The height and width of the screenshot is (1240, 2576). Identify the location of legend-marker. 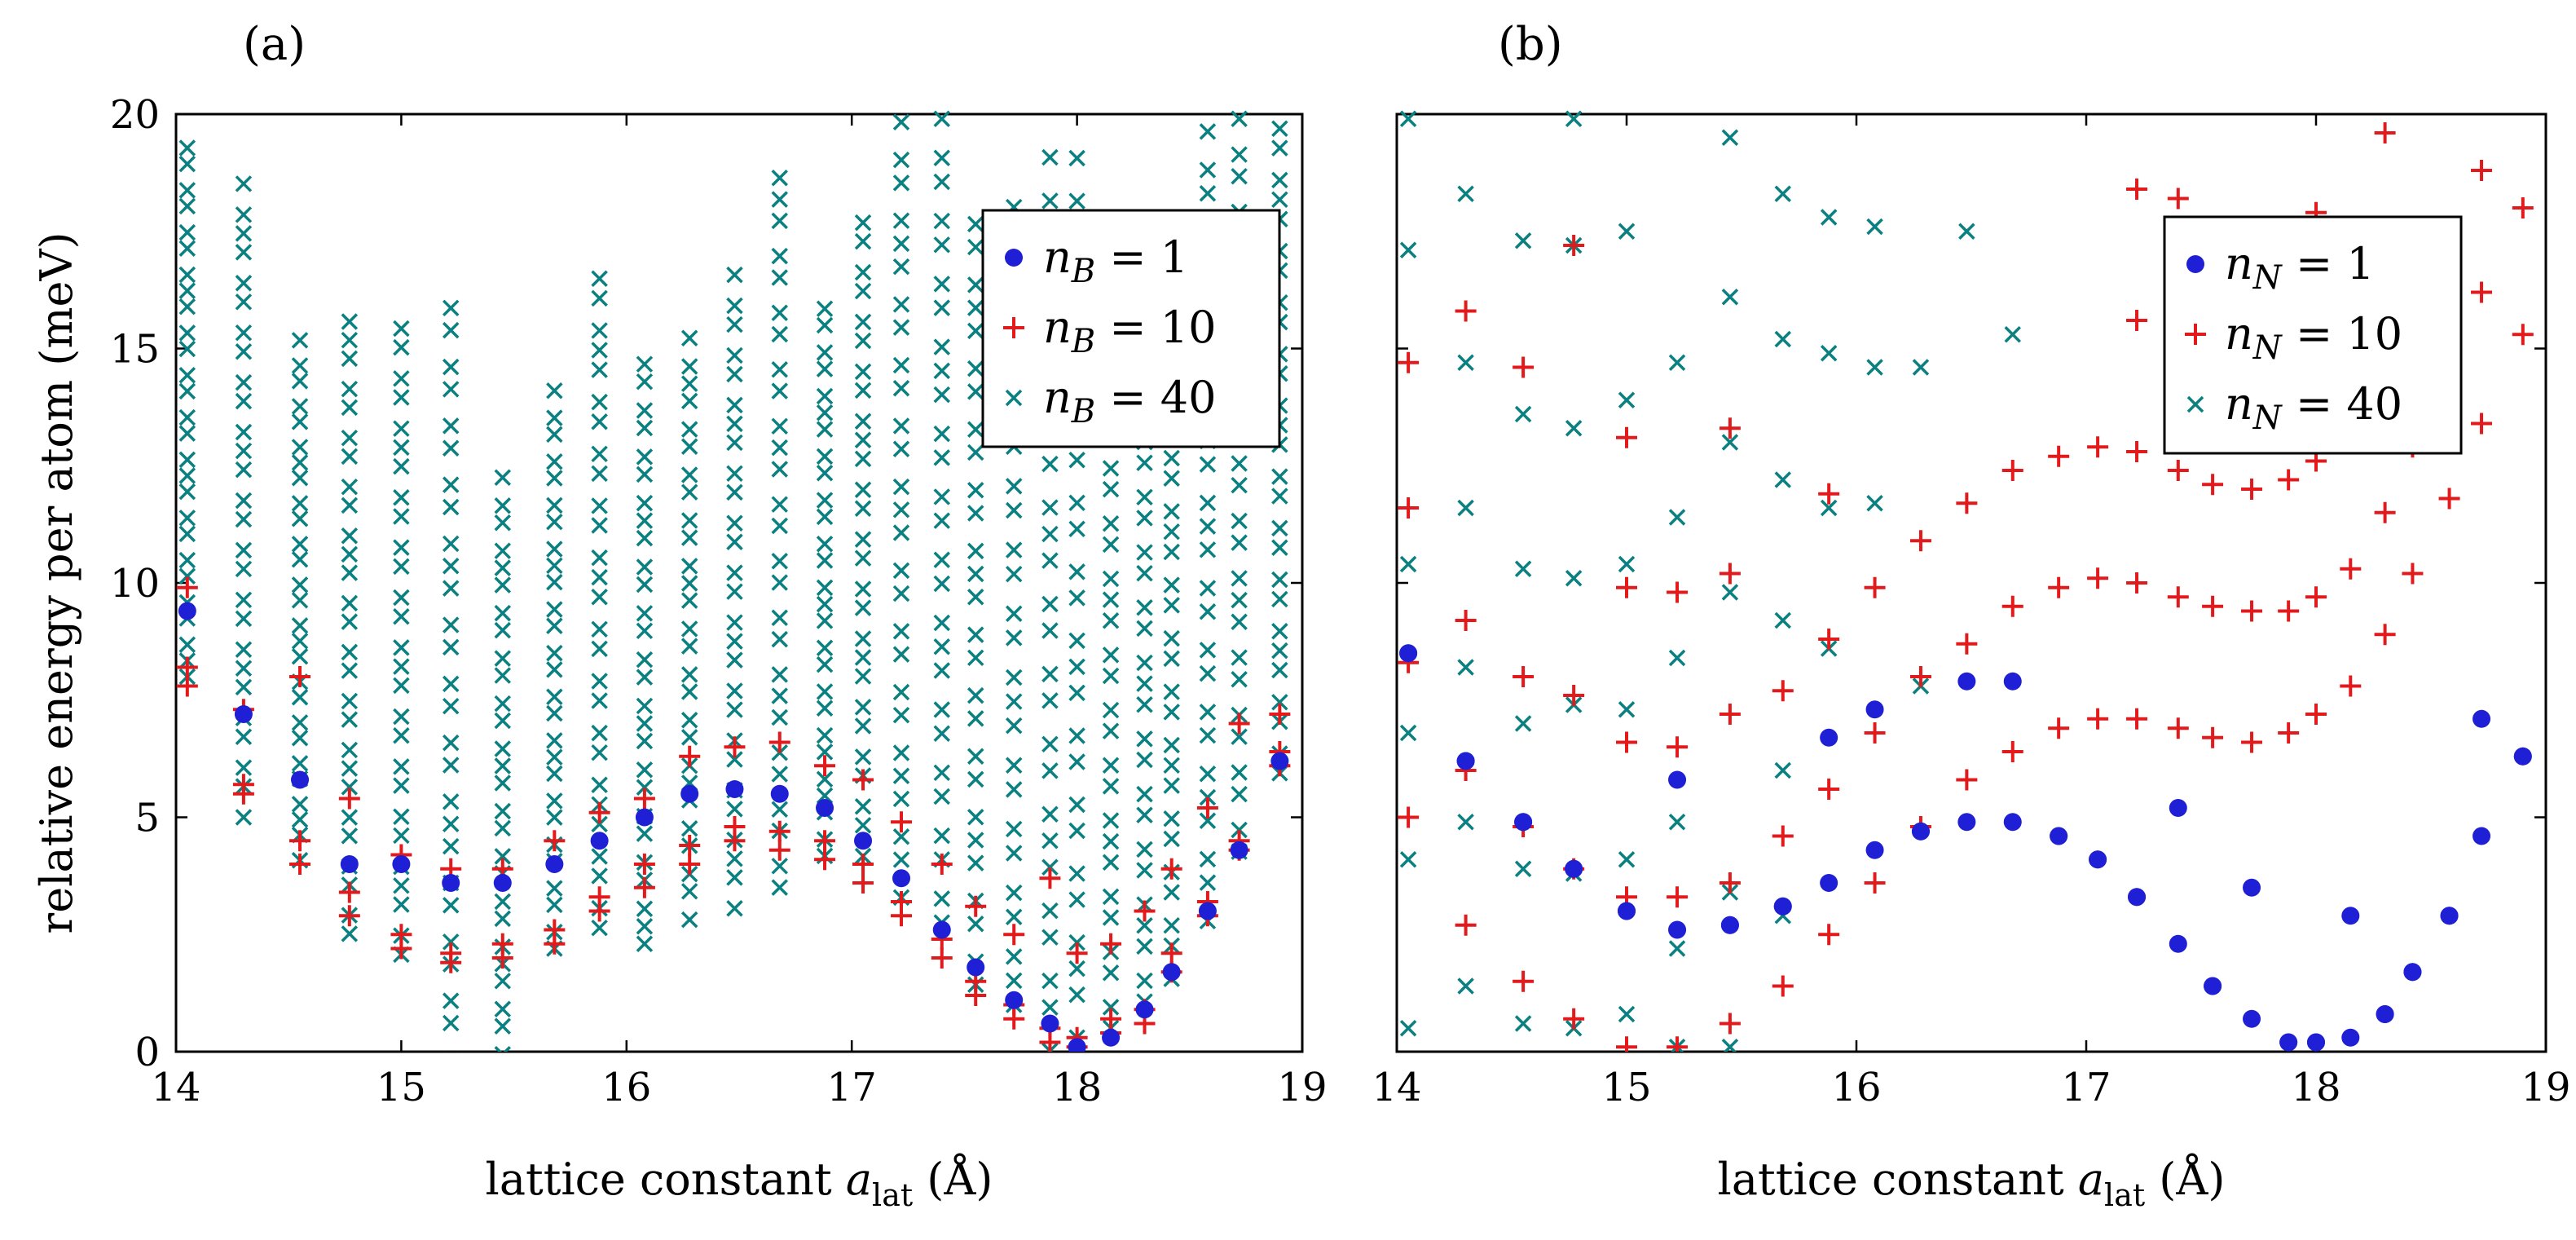
(1013, 327).